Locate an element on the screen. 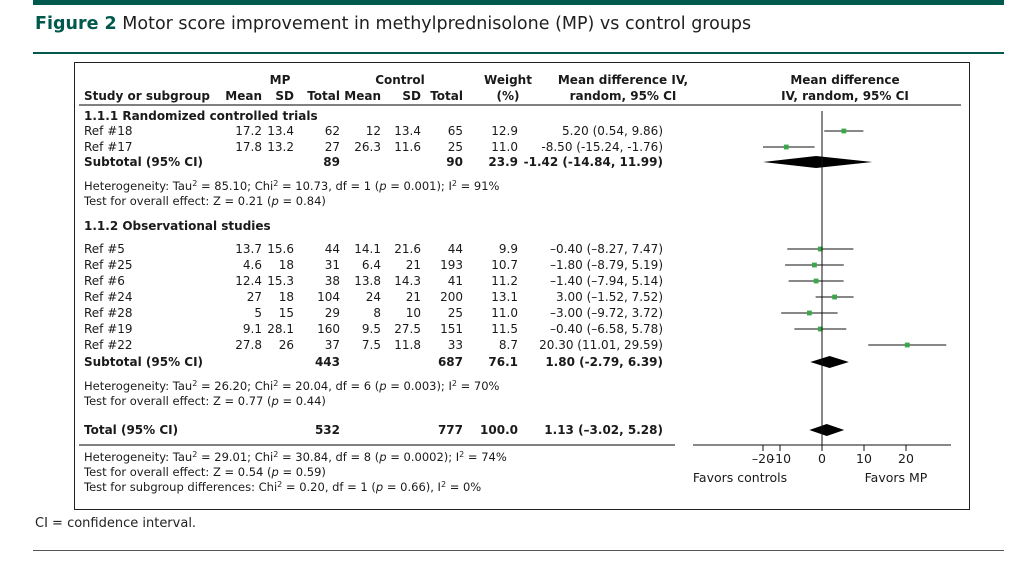  study-1-4-mp-total: 29 is located at coordinates (332, 313).